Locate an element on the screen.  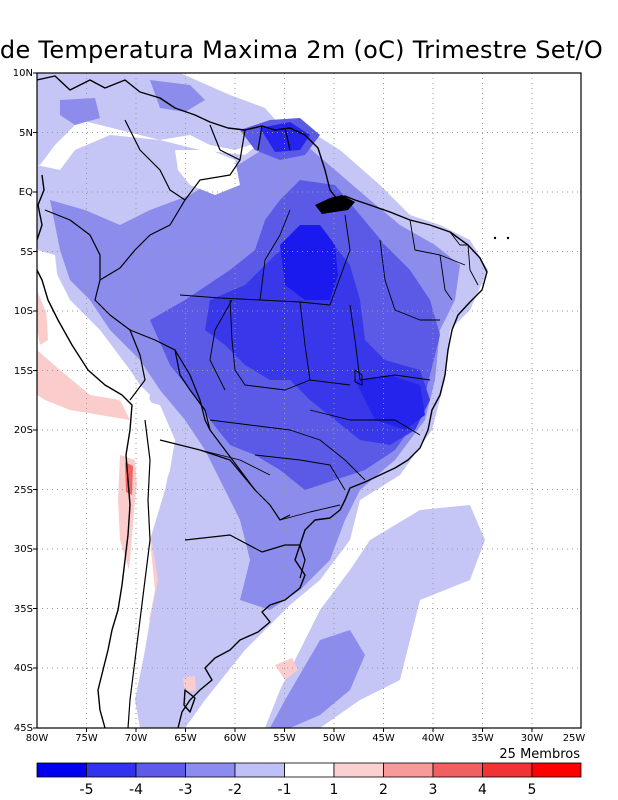
lon-label: 70W is located at coordinates (136, 738).